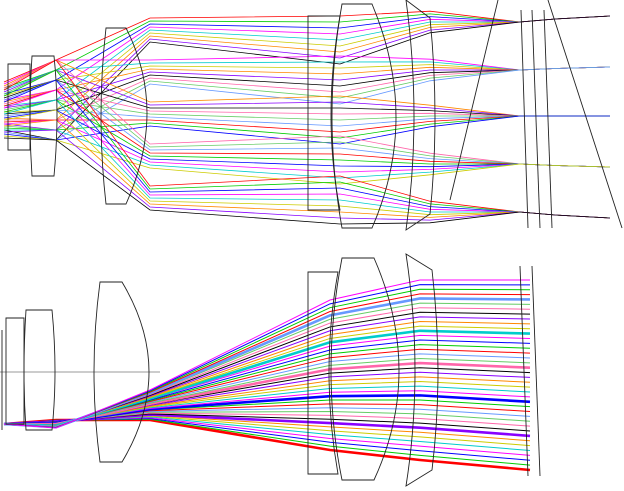  I want to click on lens-element-6b, so click(422, 370).